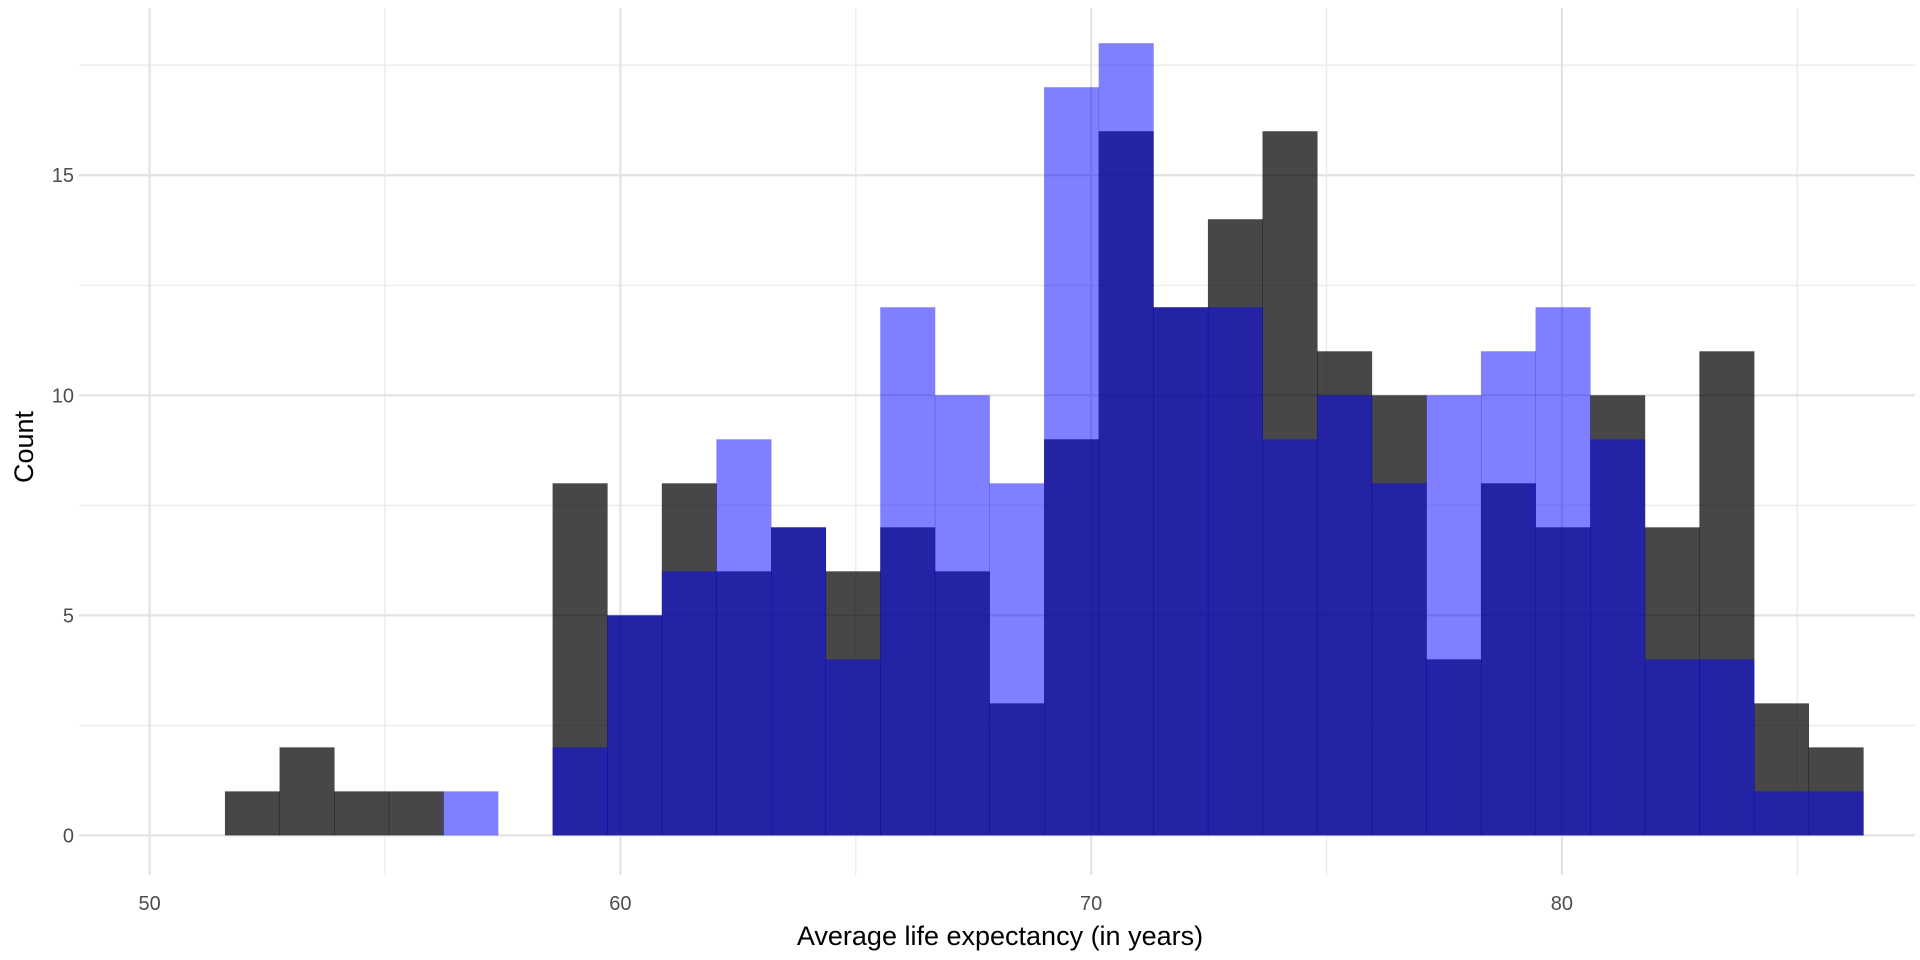  Describe the element at coordinates (855, 904) in the screenshot. I see `x-axis-tick-labels: 50 60 70 80` at that location.